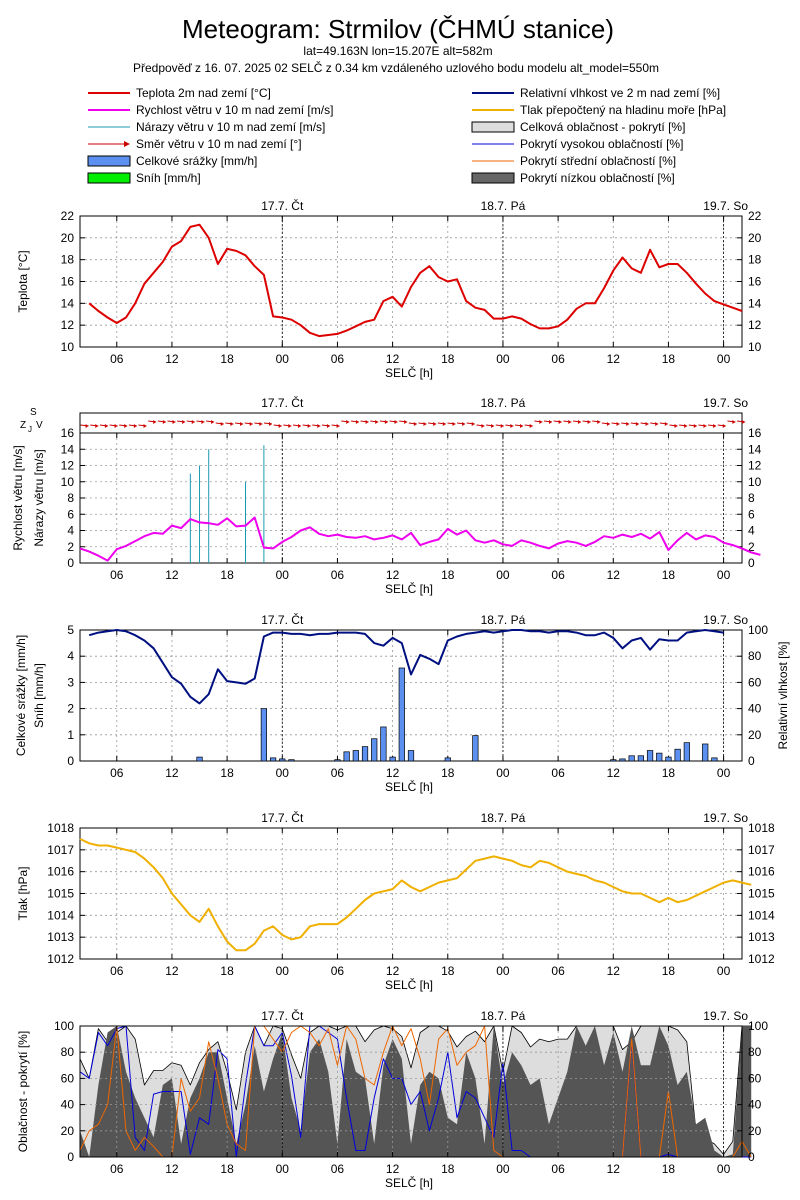 Image resolution: width=800 pixels, height=1200 pixels. Describe the element at coordinates (415, 894) in the screenshot. I see `pressure-line` at that location.